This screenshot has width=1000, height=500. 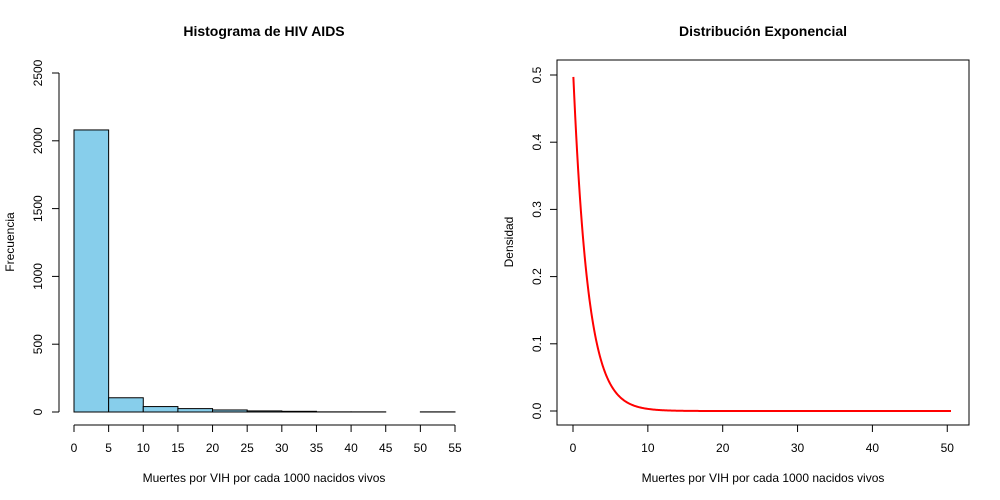 What do you see at coordinates (537, 209) in the screenshot?
I see `density-y-tick-label: 0.3` at bounding box center [537, 209].